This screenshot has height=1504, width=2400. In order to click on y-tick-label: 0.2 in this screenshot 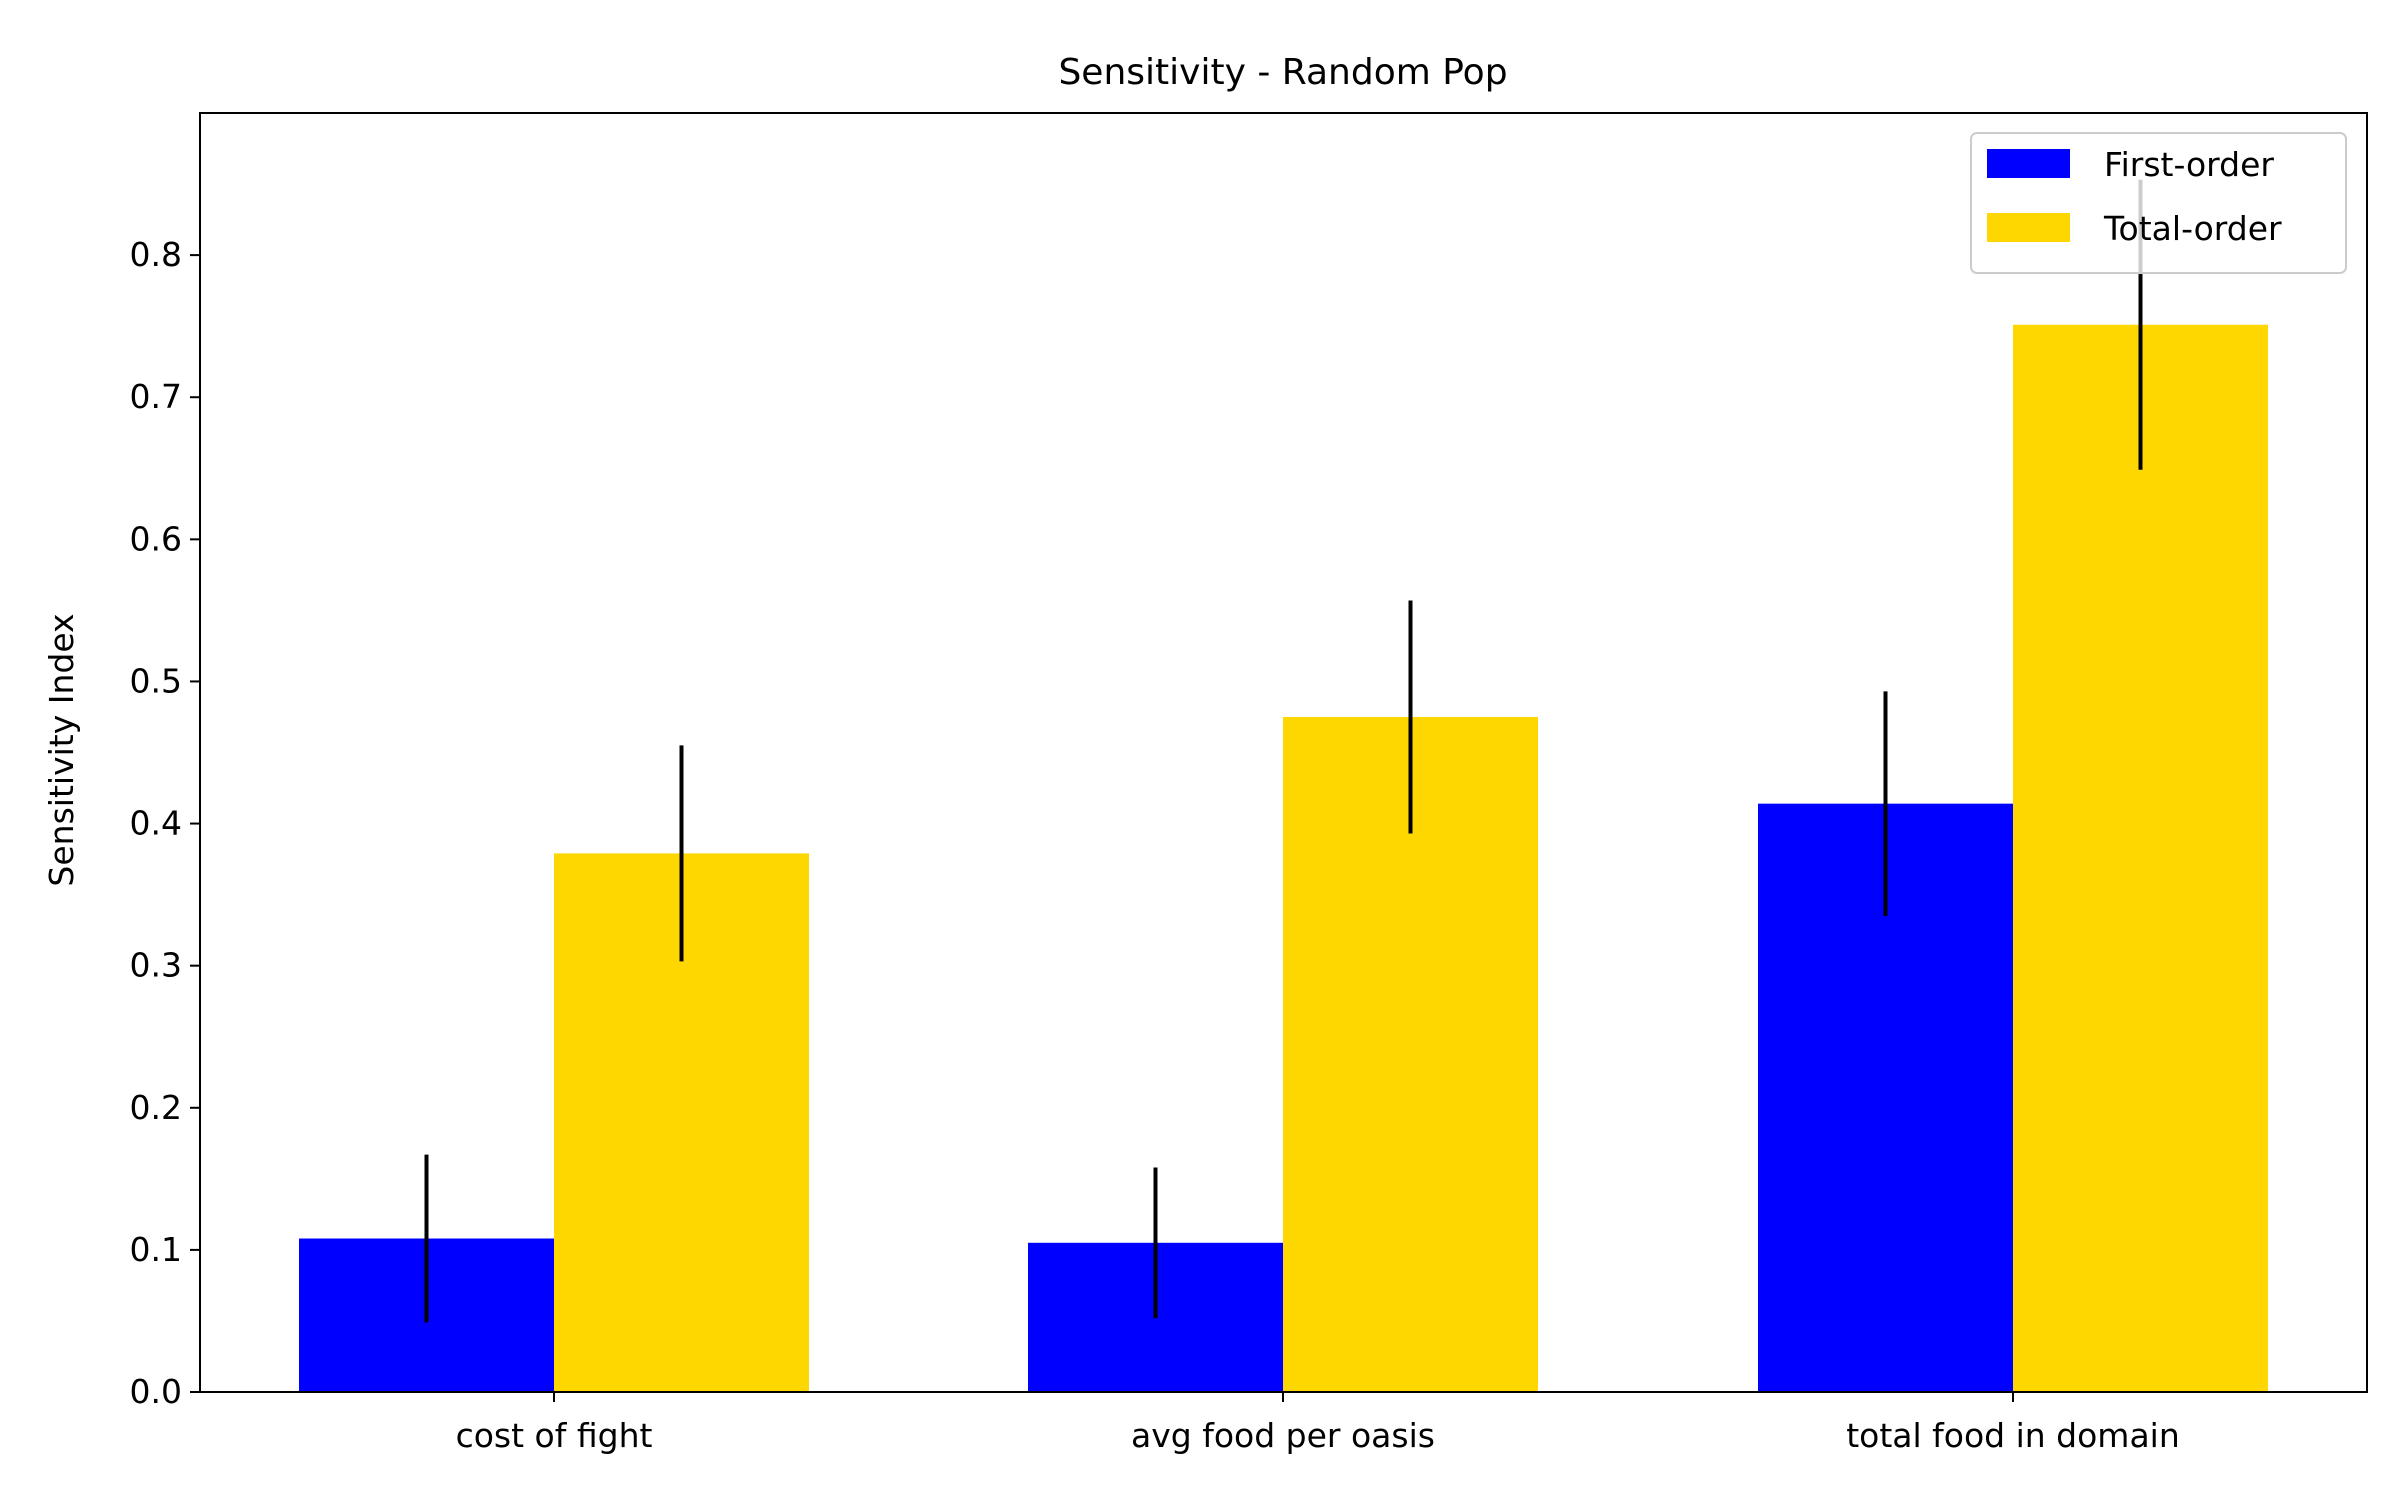, I will do `click(156, 1107)`.